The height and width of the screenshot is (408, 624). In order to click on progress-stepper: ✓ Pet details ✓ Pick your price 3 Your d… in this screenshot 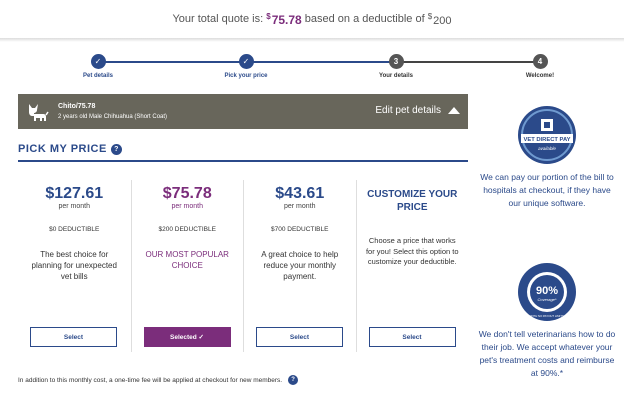, I will do `click(312, 67)`.